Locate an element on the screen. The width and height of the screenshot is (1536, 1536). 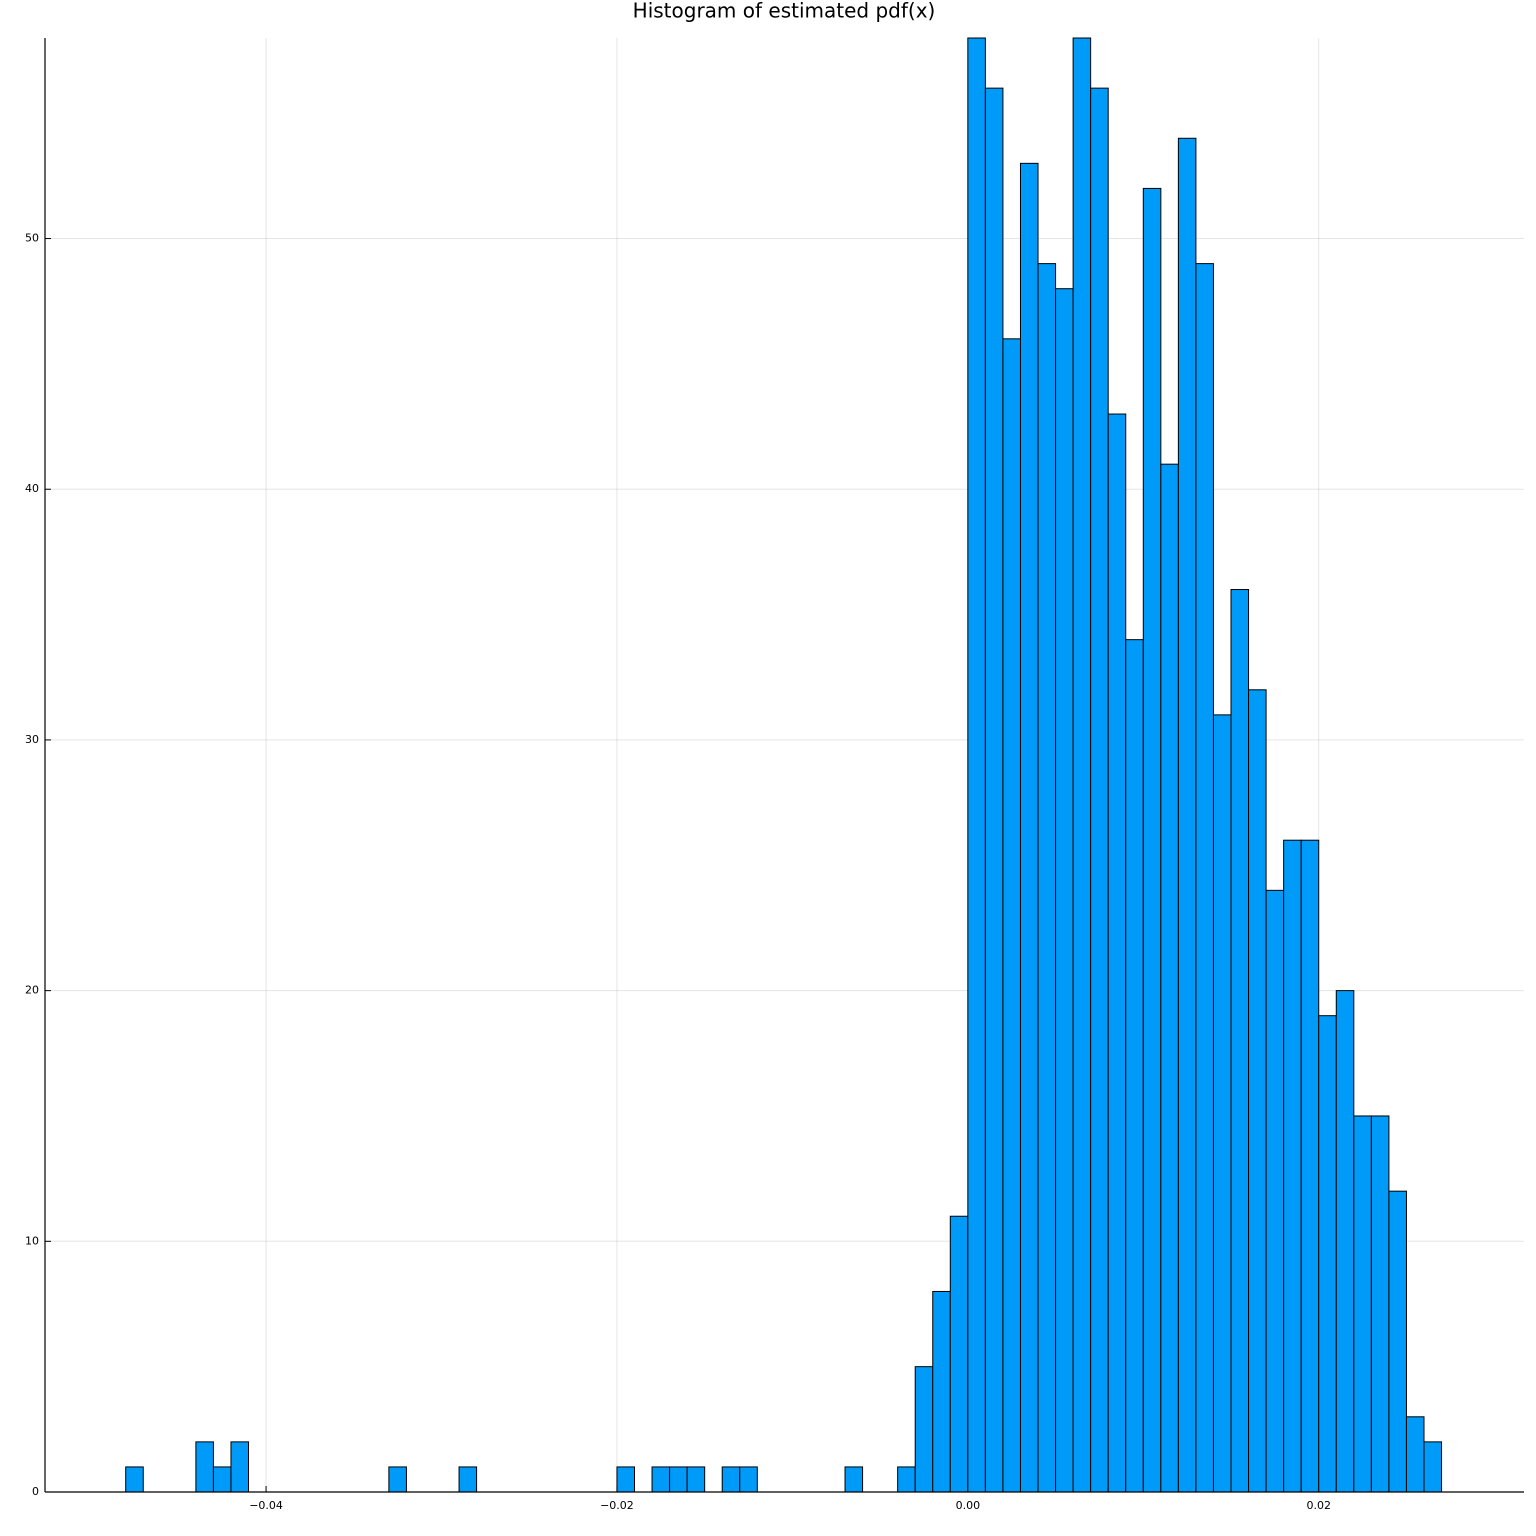
y-tick-label: 30 is located at coordinates (32, 739).